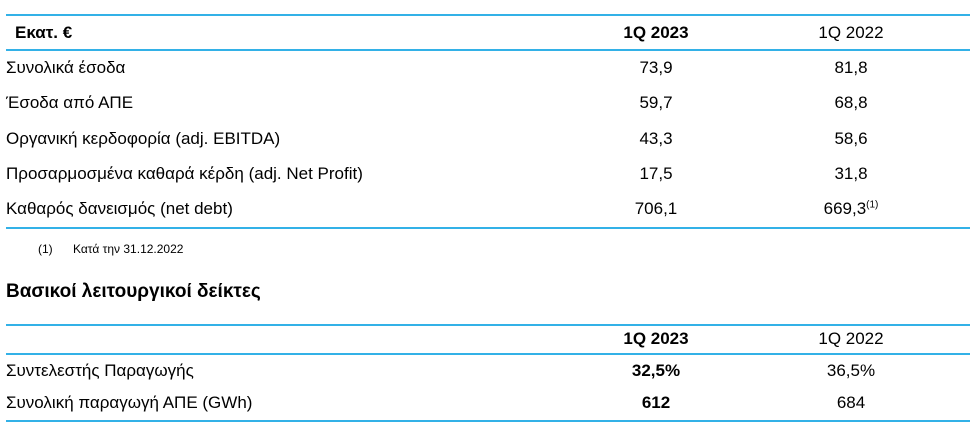 This screenshot has height=438, width=976. What do you see at coordinates (128, 248) in the screenshot?
I see `footnote-text: Κατά την 31.12.2022` at bounding box center [128, 248].